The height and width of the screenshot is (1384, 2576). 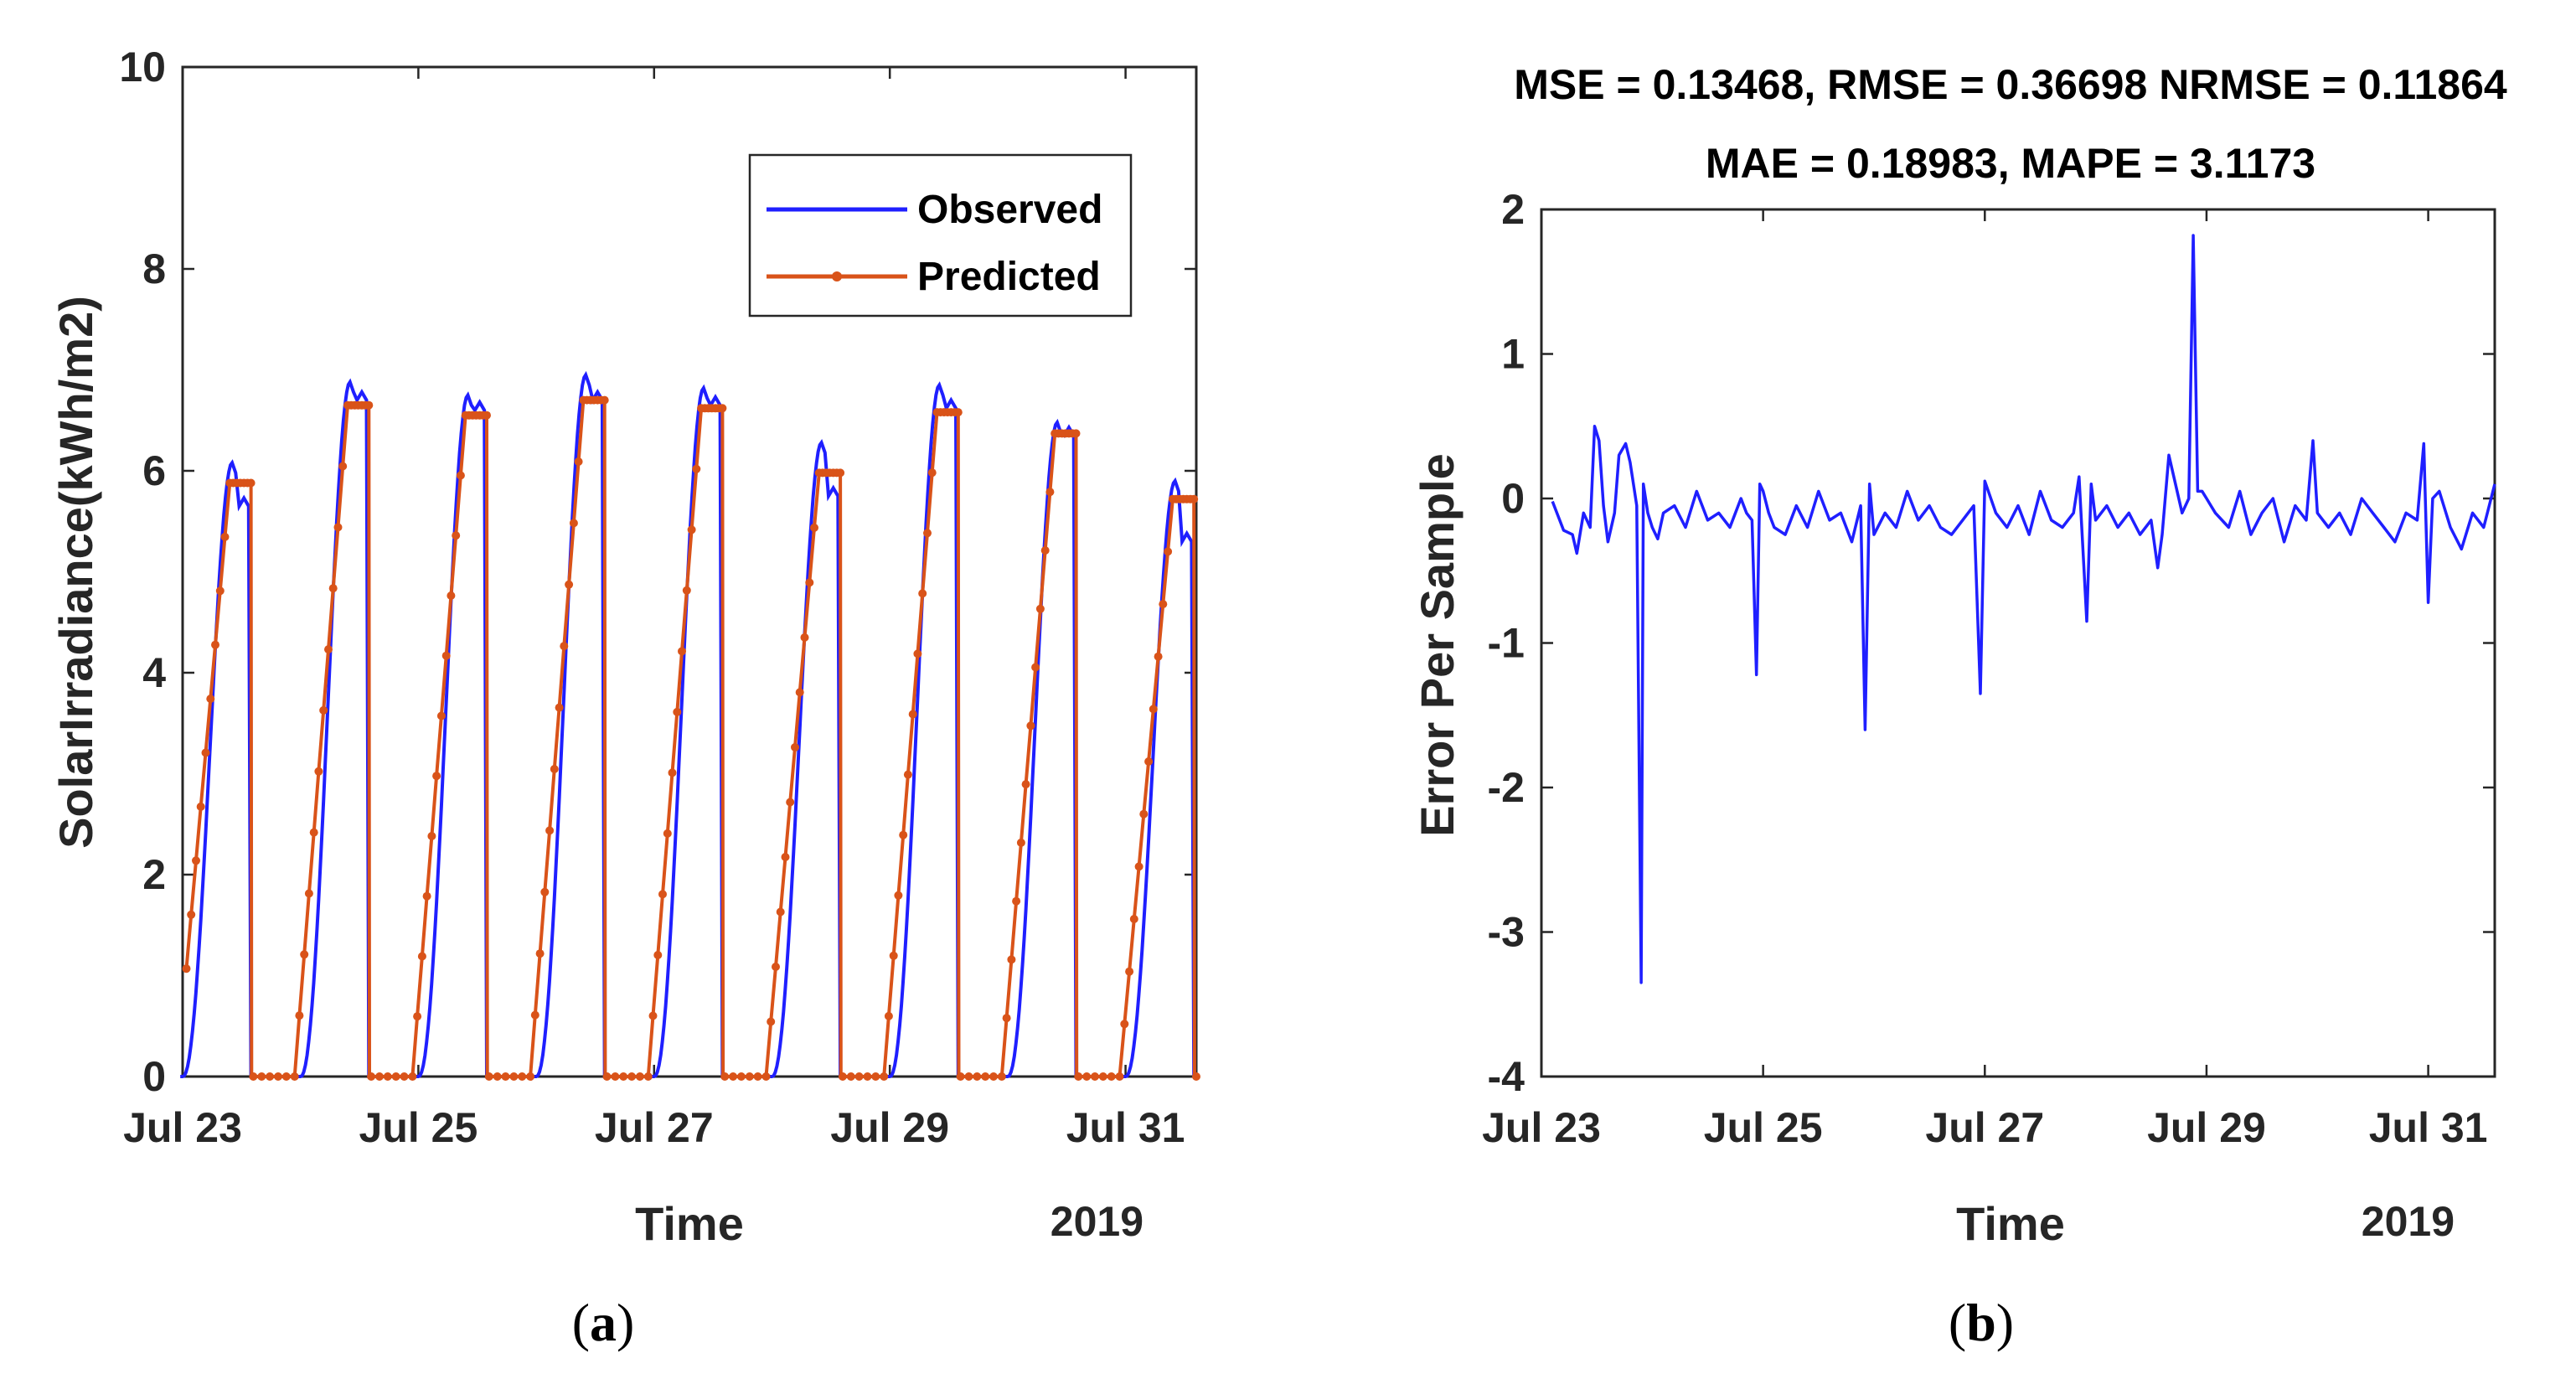 What do you see at coordinates (1513, 499) in the screenshot?
I see `y-tick-label: 0` at bounding box center [1513, 499].